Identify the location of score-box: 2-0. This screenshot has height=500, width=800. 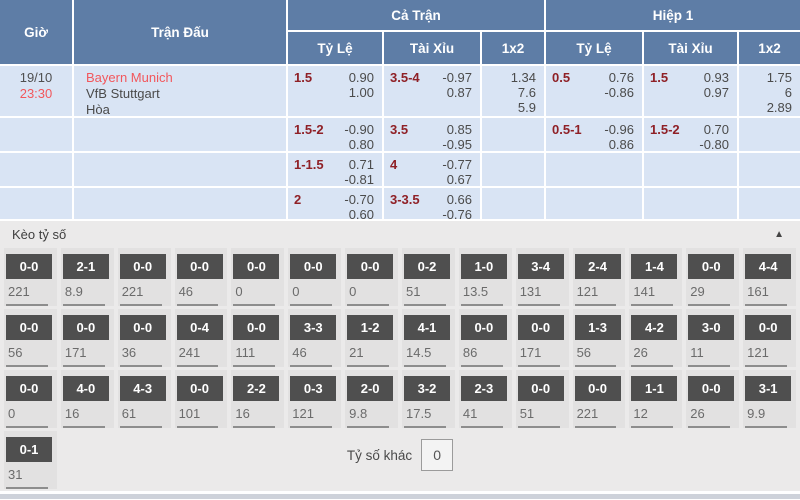
(370, 388).